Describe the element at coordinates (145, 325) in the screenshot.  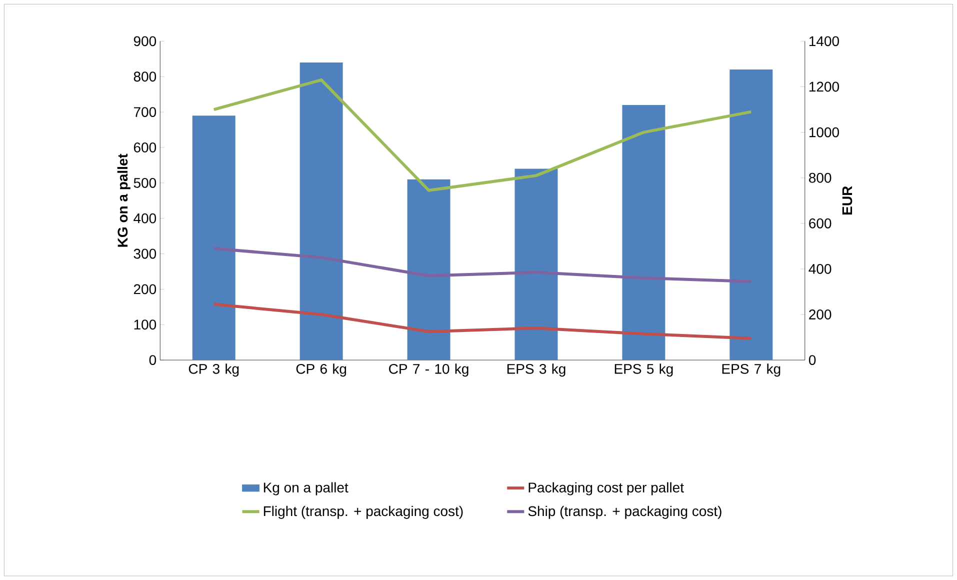
I see `y-tick-label: 100` at that location.